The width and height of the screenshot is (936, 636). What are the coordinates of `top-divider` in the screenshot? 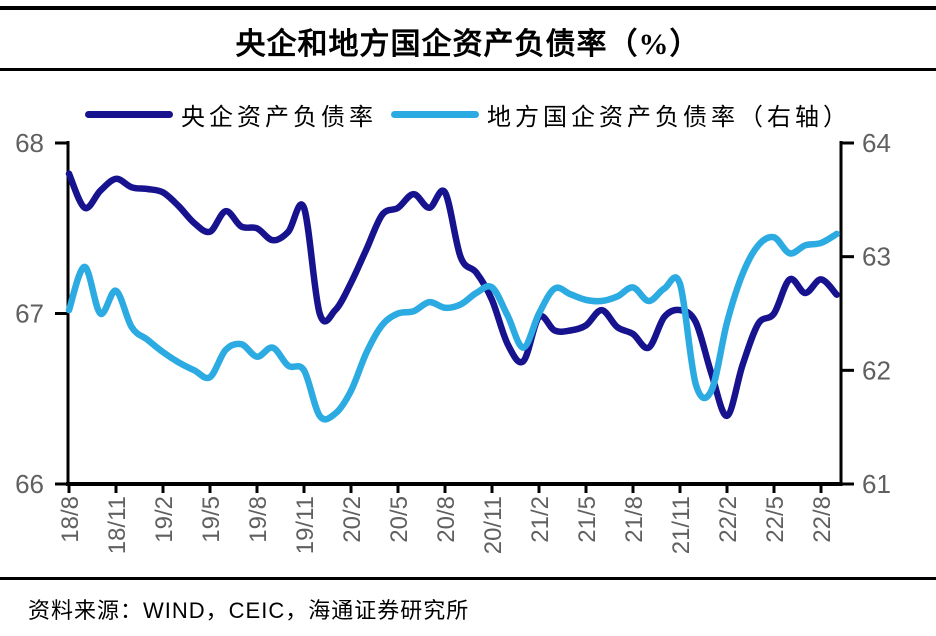 It's located at (468, 8).